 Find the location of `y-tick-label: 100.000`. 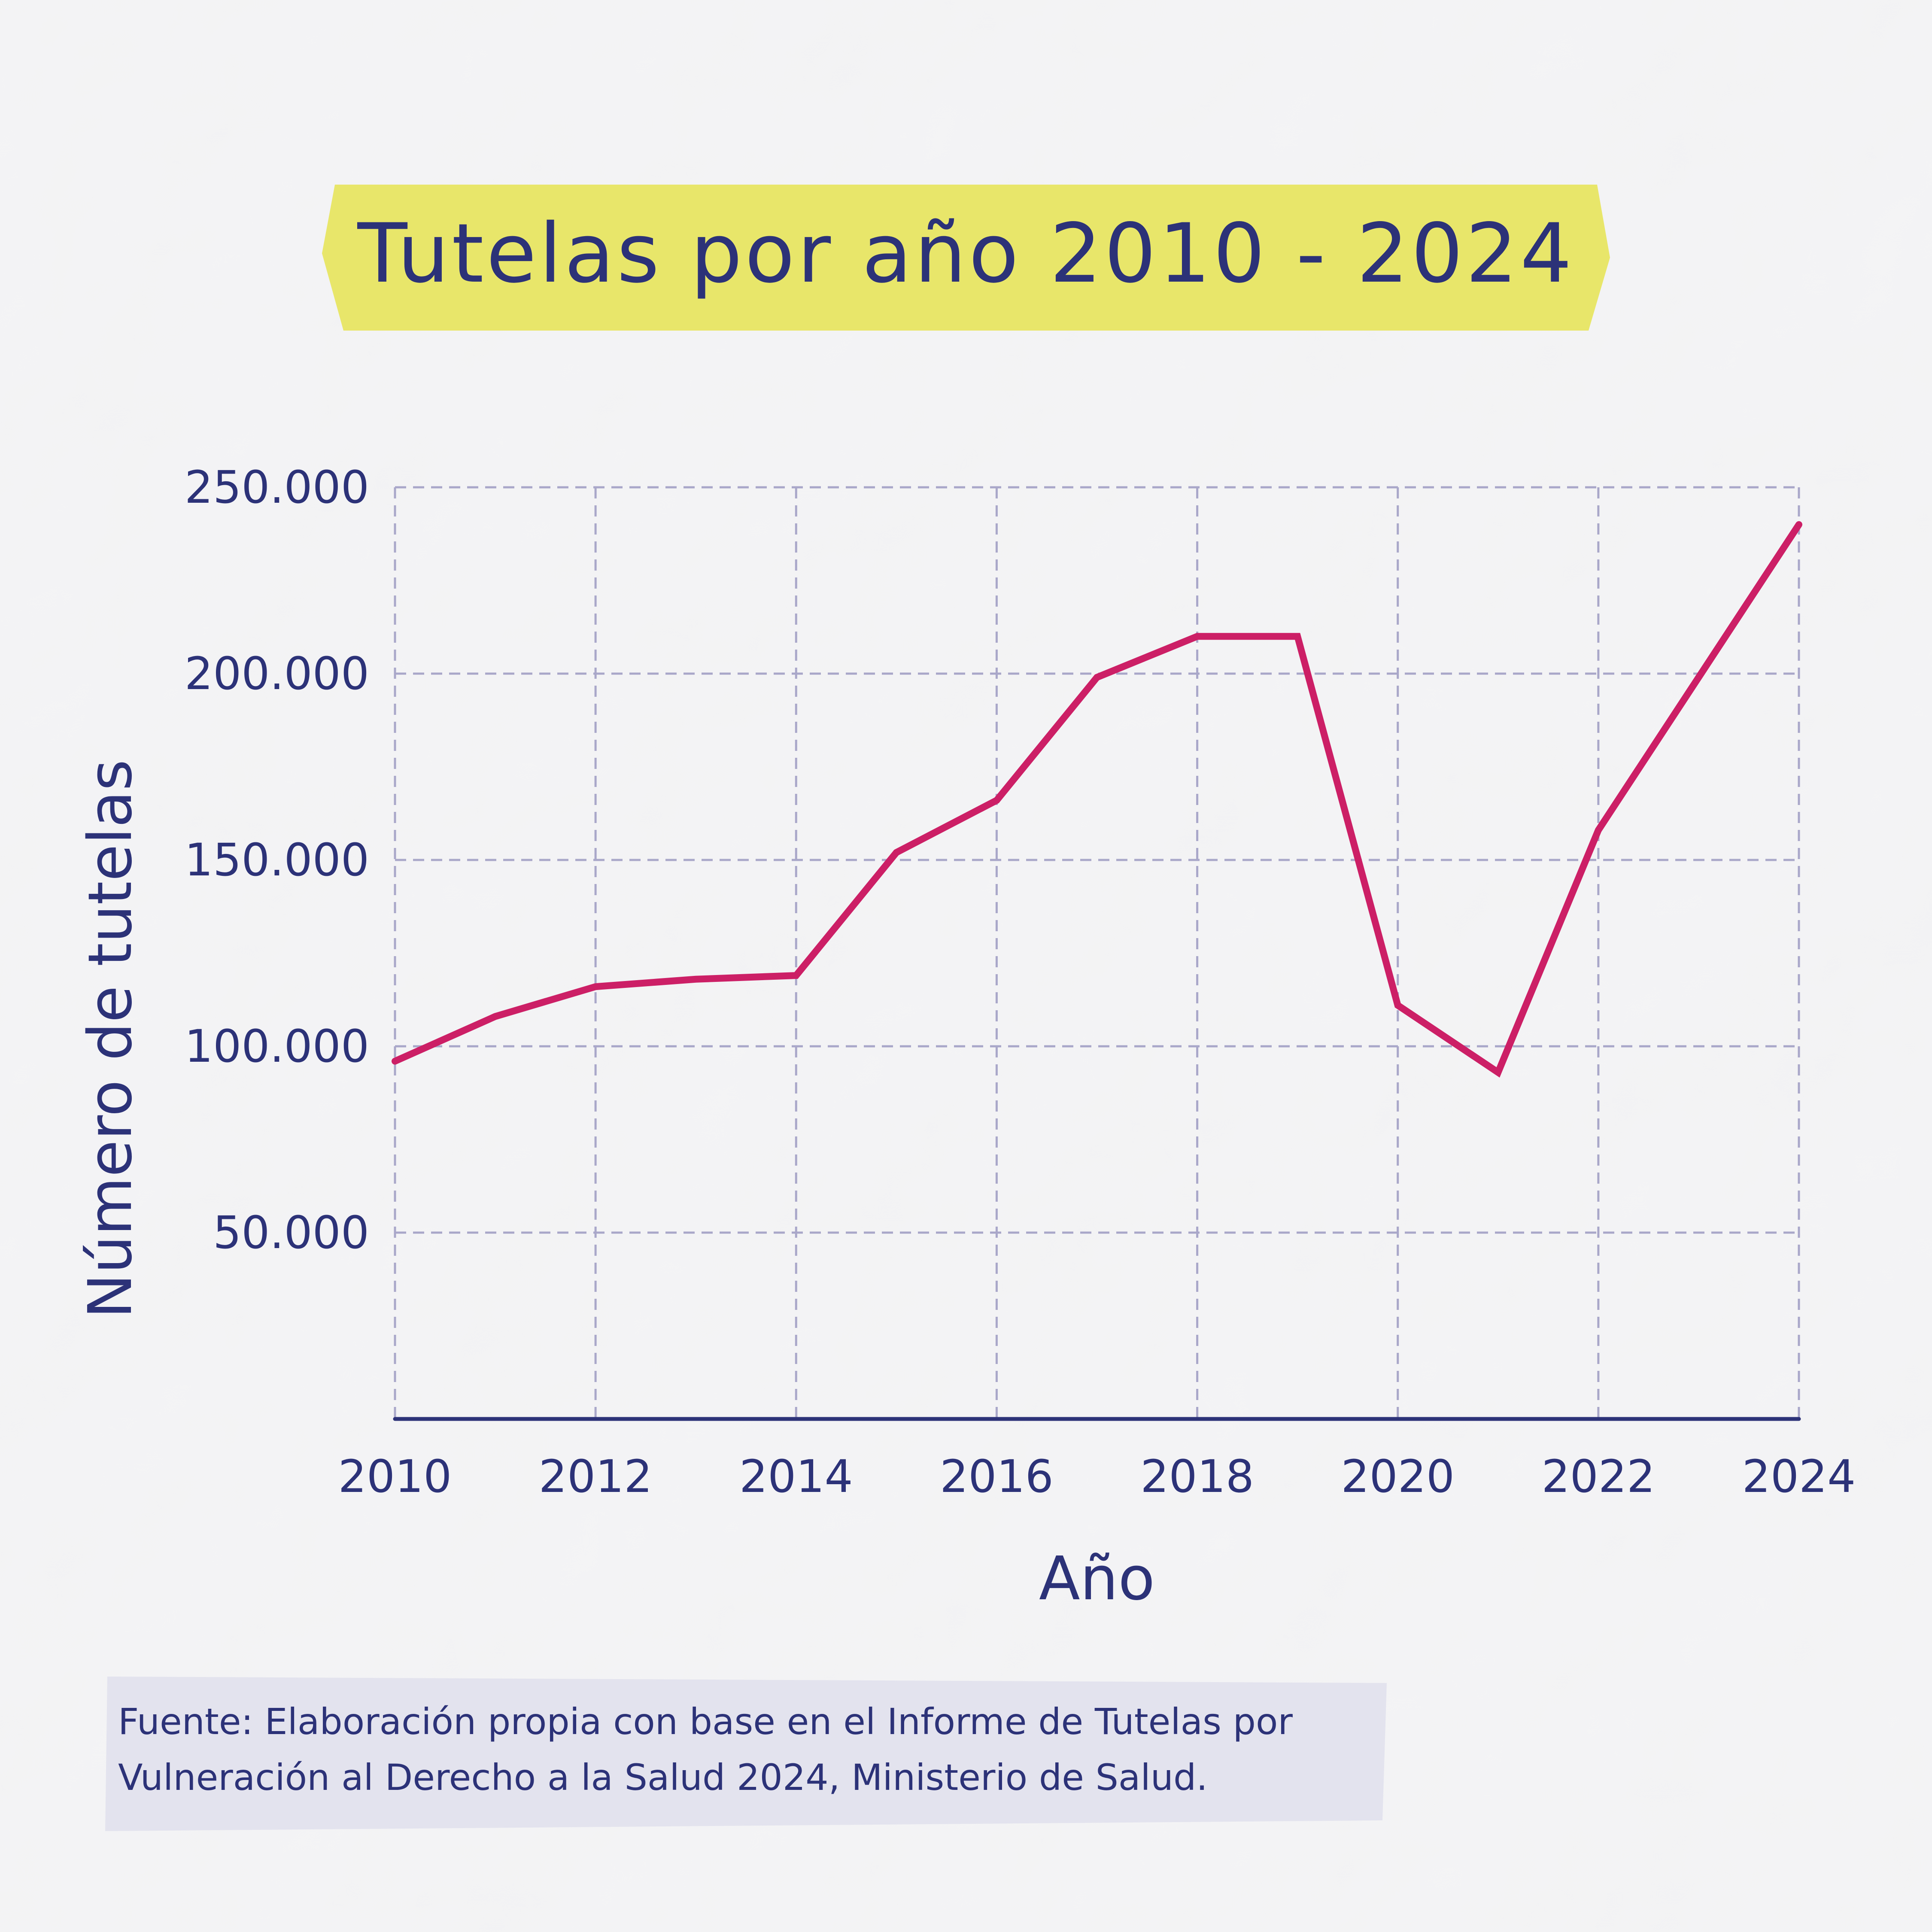

y-tick-label: 100.000 is located at coordinates (277, 1046).